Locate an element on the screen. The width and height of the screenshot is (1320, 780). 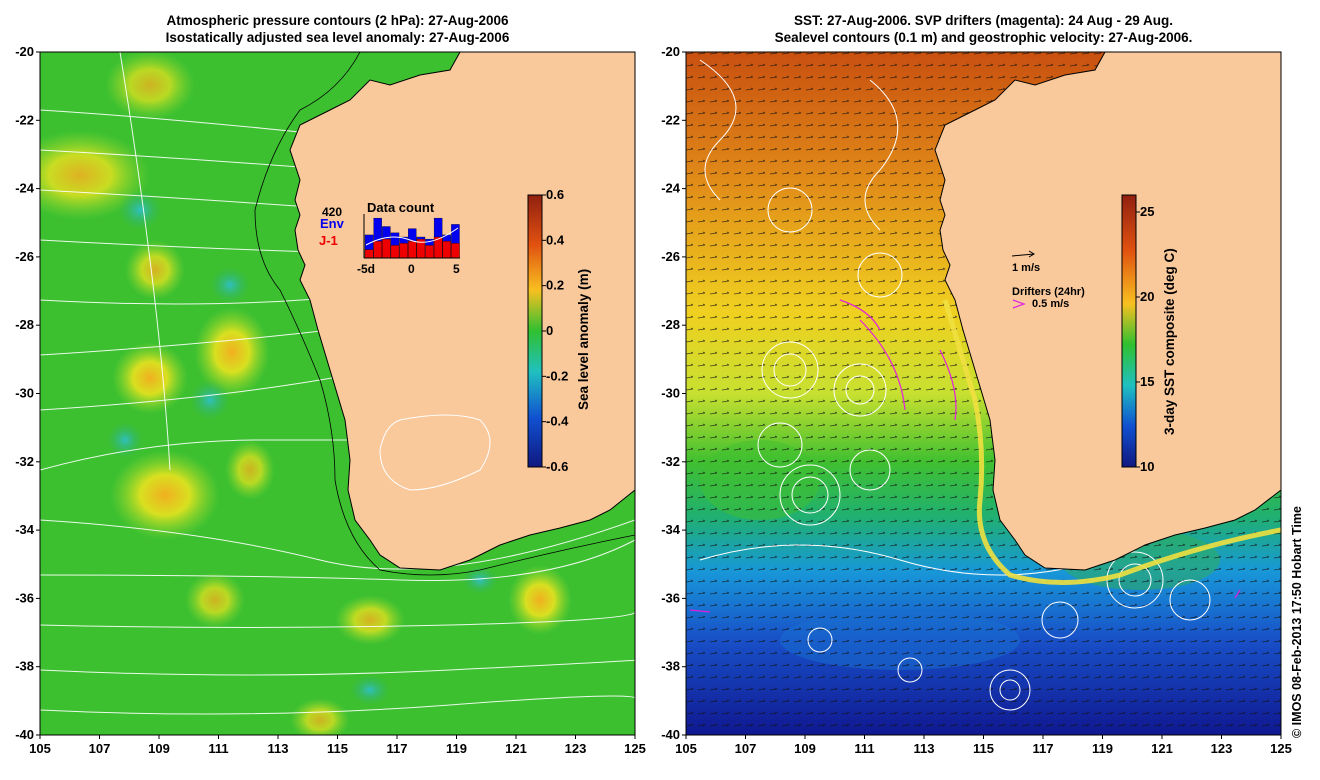
left-lon-tick-label: 121 is located at coordinates (516, 748).